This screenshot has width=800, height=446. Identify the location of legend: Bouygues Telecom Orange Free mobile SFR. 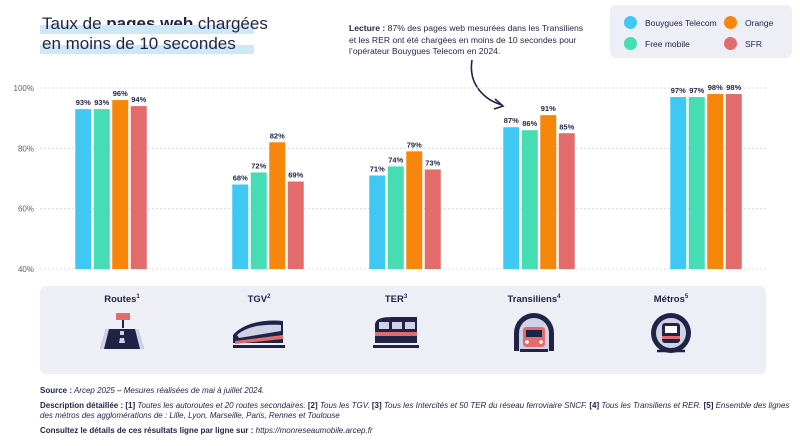
(701, 31).